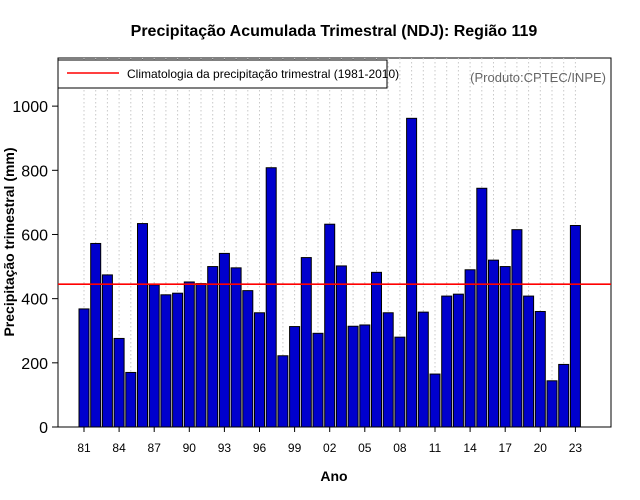  Describe the element at coordinates (376, 349) in the screenshot. I see `bar-2006` at that location.